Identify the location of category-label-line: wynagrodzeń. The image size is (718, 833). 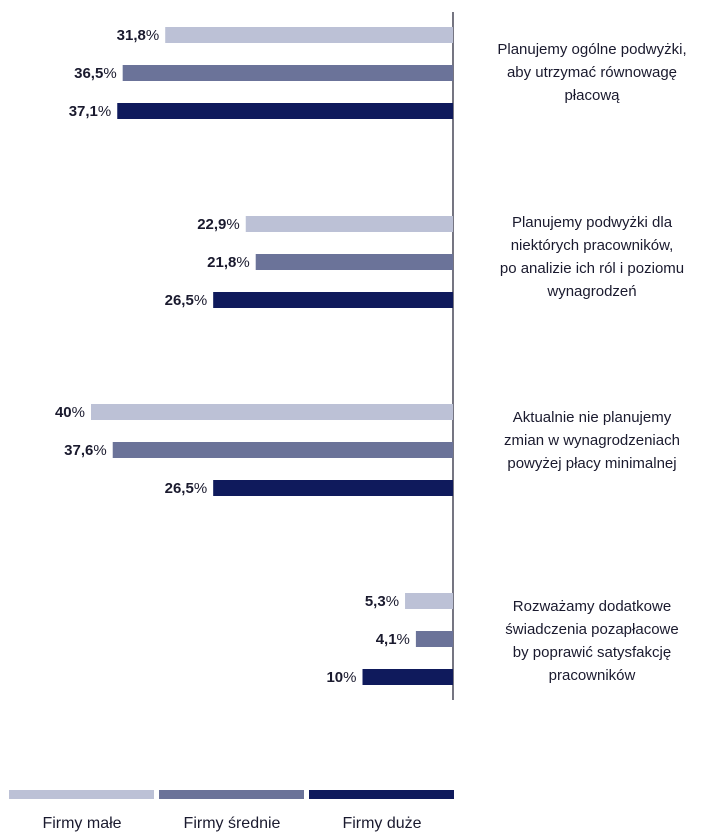
(592, 291).